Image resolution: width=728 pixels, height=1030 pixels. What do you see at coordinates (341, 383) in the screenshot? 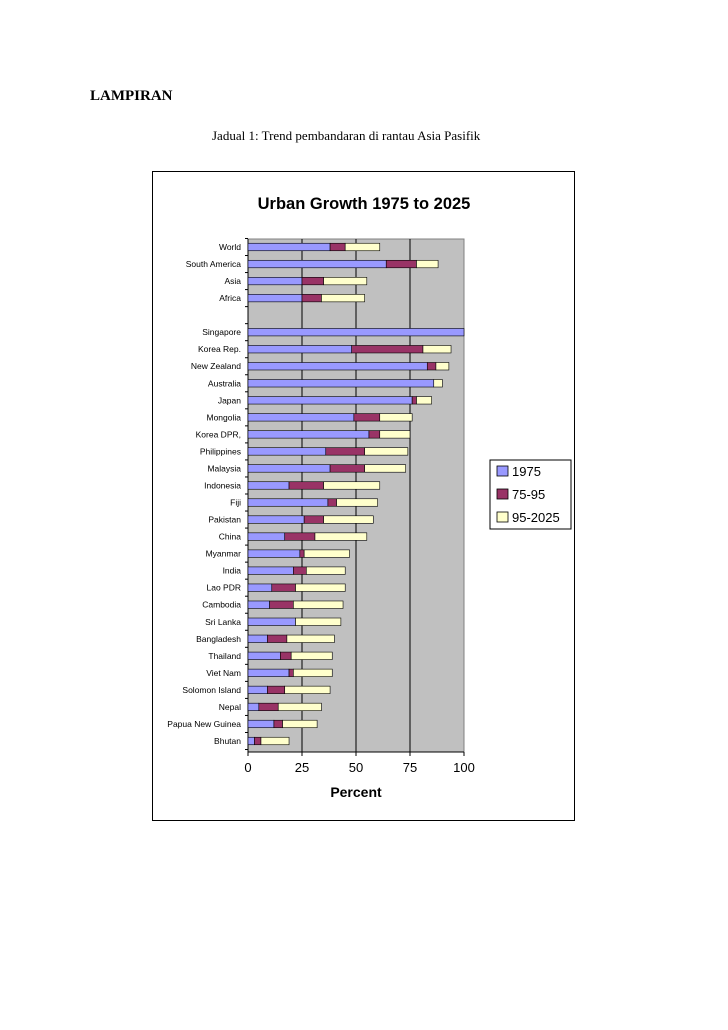
I see `bar-australia-1975` at bounding box center [341, 383].